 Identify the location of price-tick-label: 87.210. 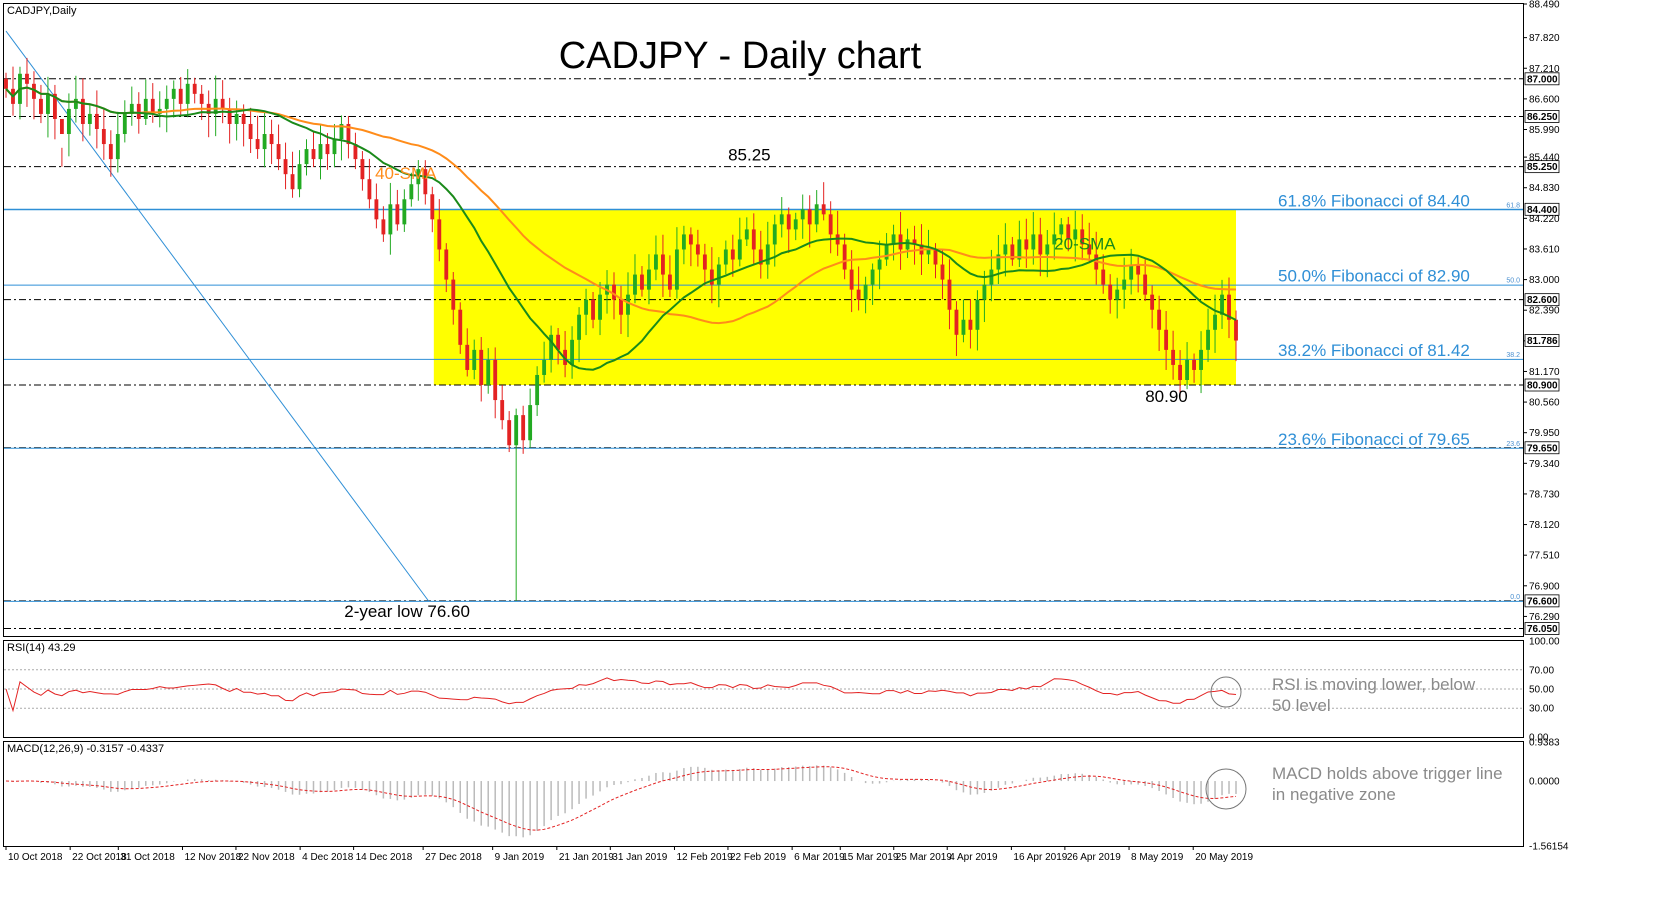
(1544, 69).